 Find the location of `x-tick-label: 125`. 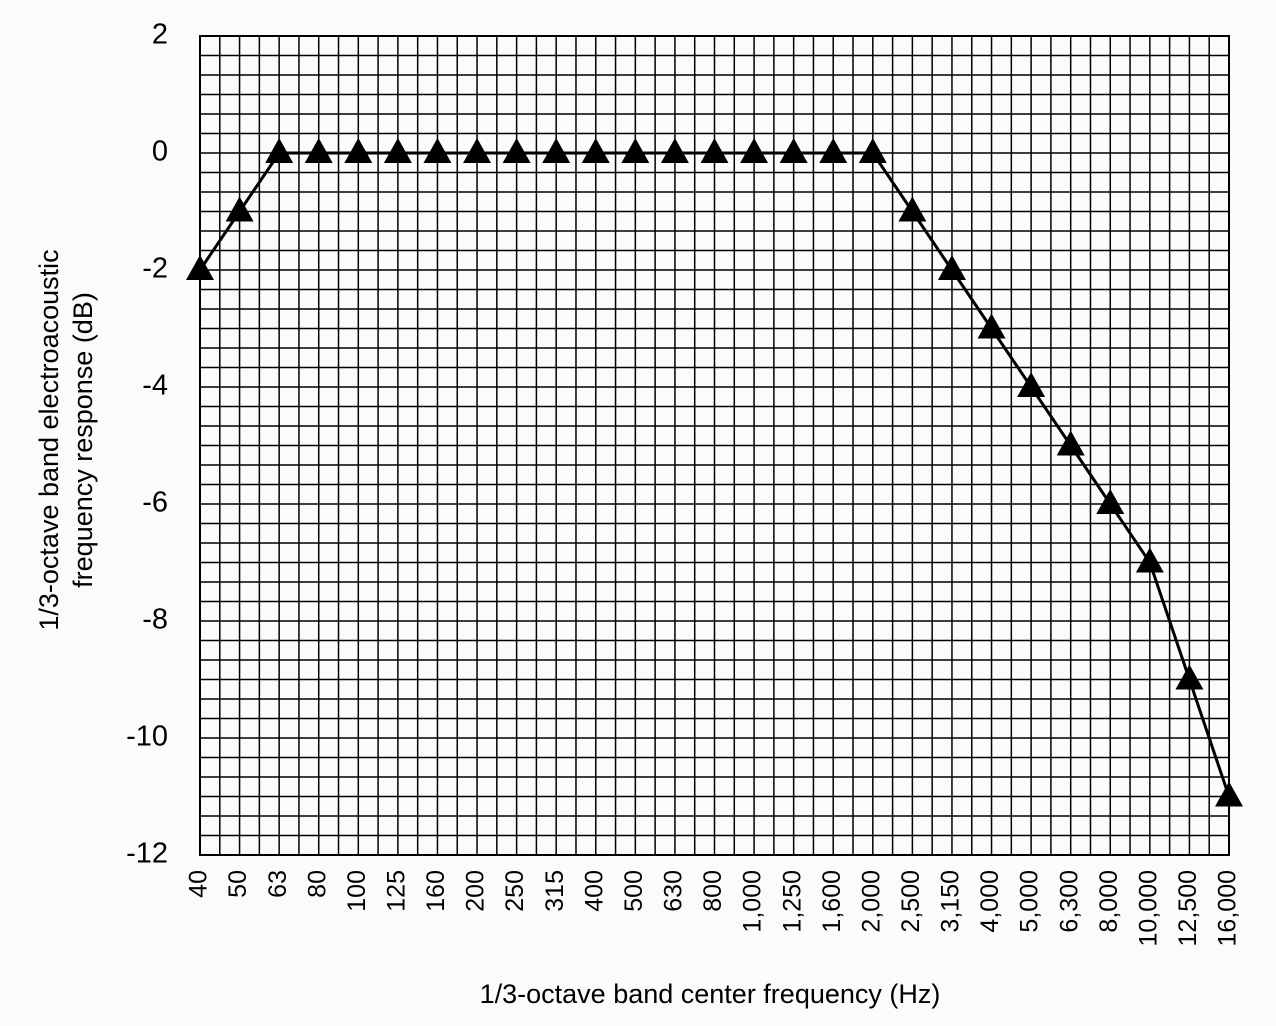

x-tick-label: 125 is located at coordinates (396, 891).